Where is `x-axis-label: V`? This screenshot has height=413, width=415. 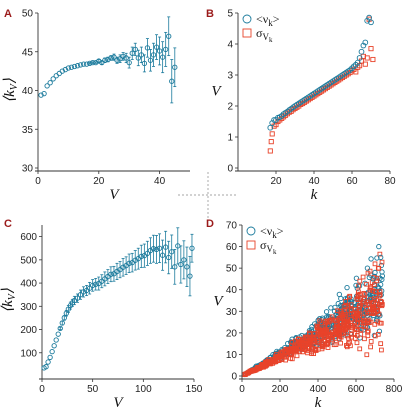
x-axis-label: V is located at coordinates (114, 195).